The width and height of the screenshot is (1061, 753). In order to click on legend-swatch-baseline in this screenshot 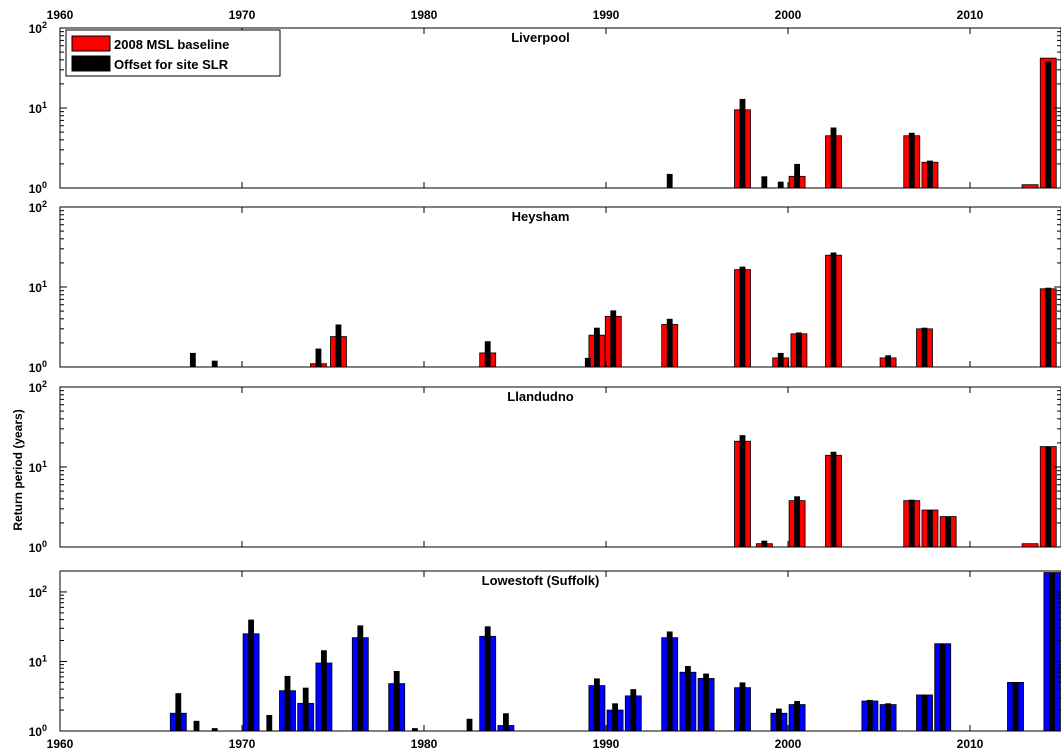, I will do `click(91, 43)`.